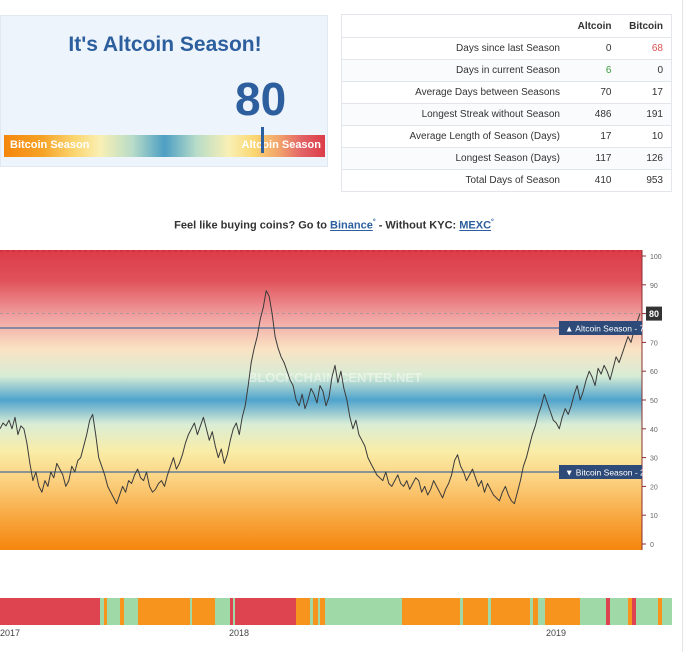 The image size is (700, 652). What do you see at coordinates (645, 26) in the screenshot?
I see `header-bitcoin: Bitcoin` at bounding box center [645, 26].